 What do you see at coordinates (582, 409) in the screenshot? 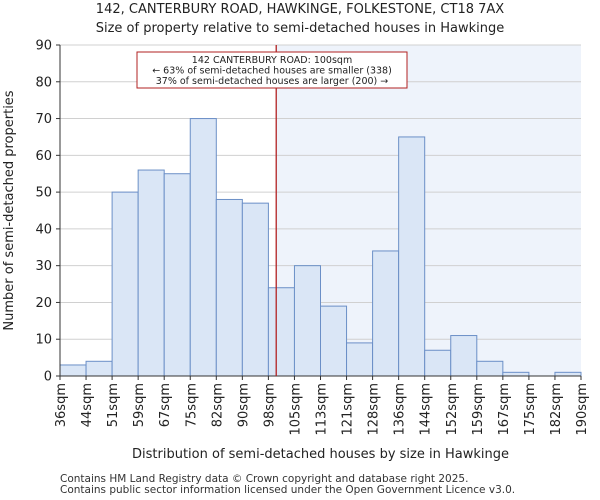
I see `x-tick-label: 190sqm` at bounding box center [582, 409].